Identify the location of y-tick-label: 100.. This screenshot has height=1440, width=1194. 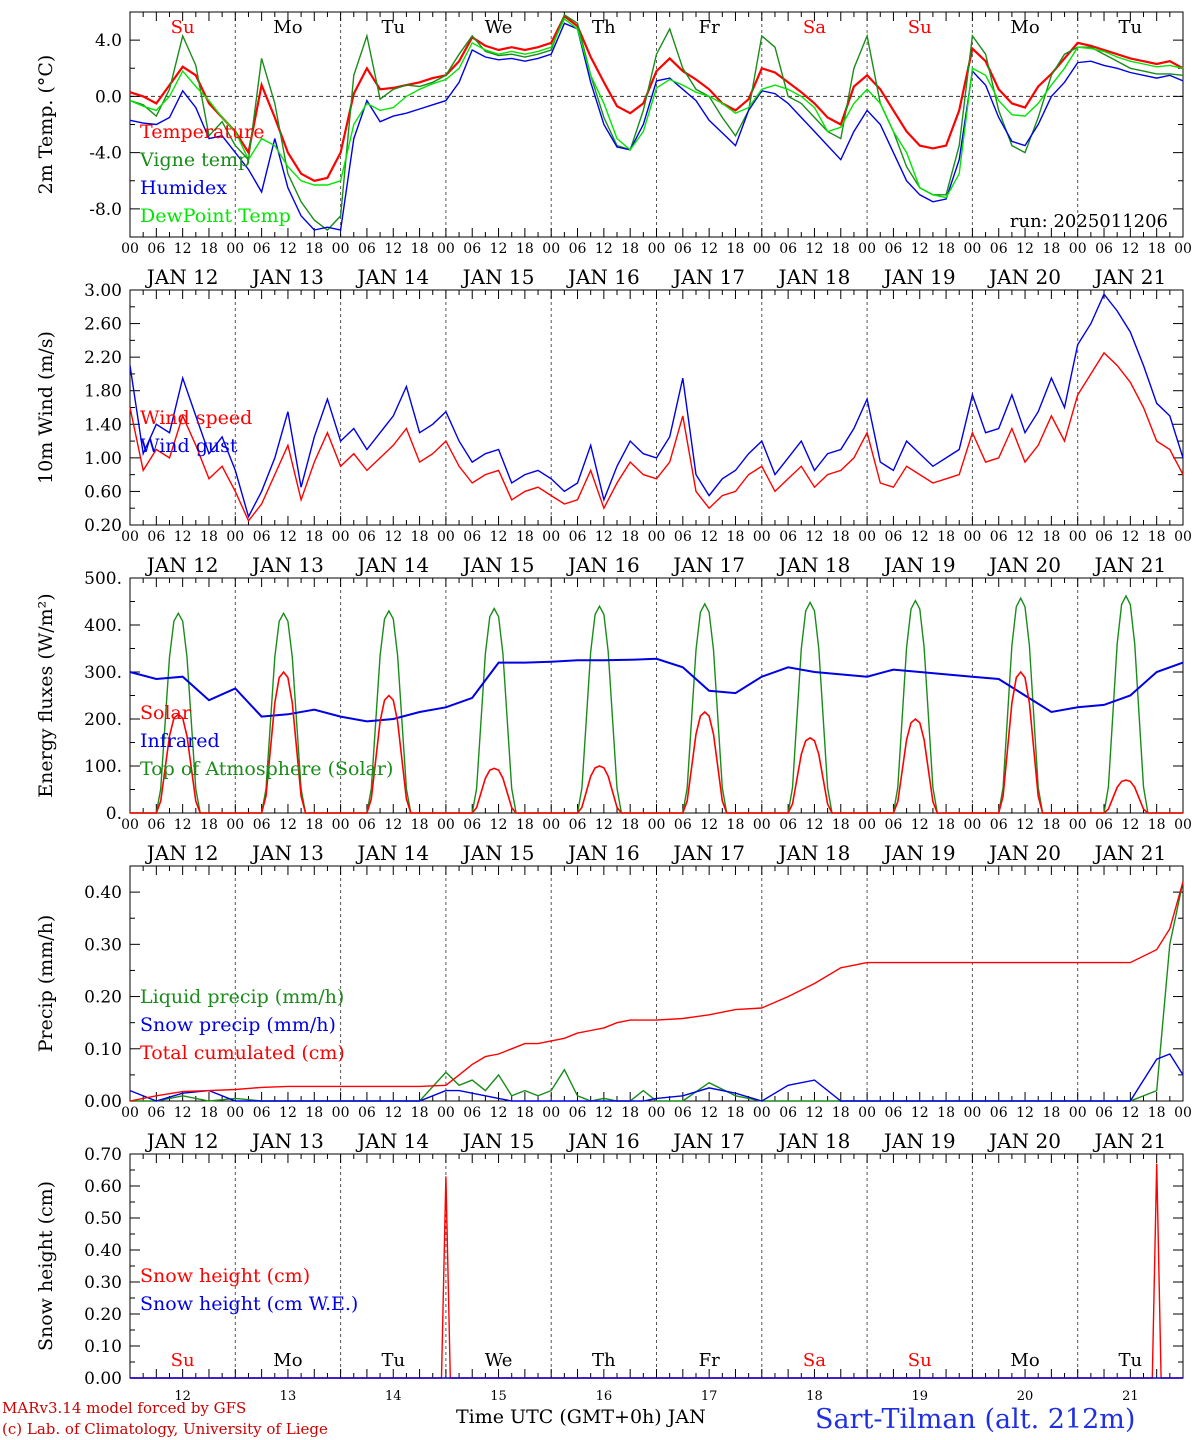
(103, 767).